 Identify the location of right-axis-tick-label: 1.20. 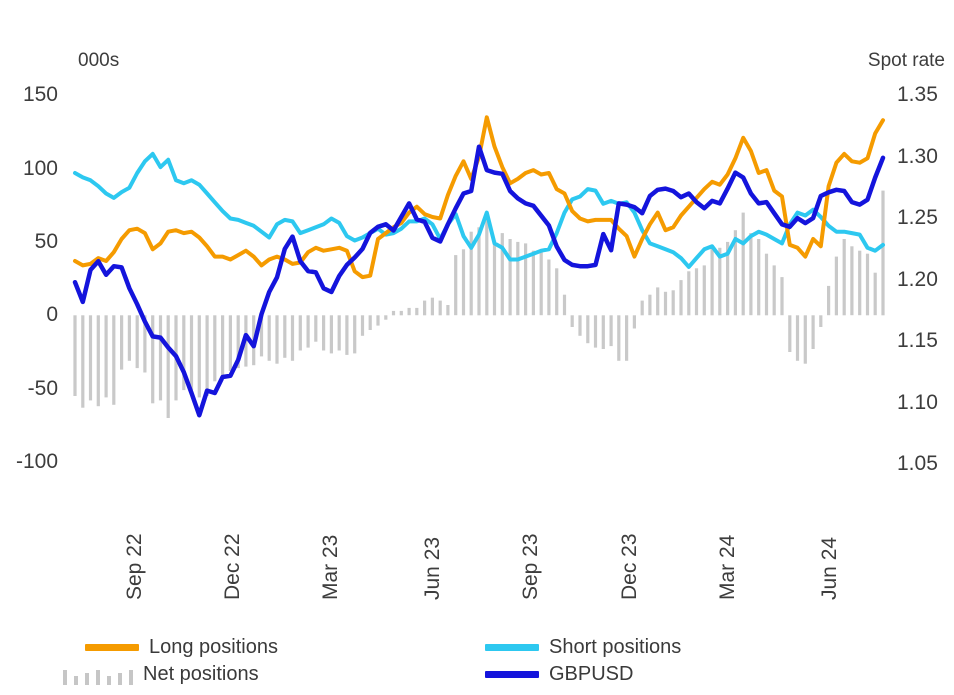
(917, 279).